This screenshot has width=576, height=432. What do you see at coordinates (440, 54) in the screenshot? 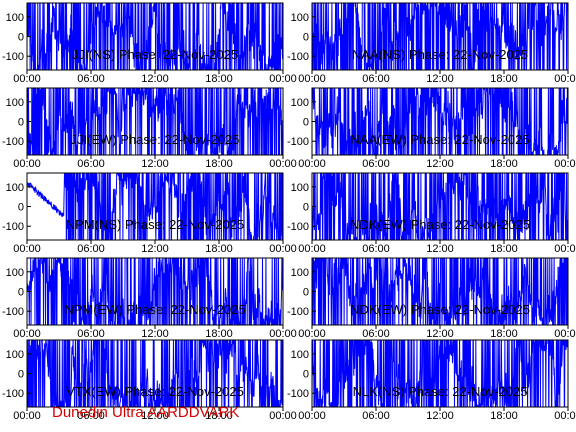
I see `panel-title: NAA(NS) Phase: 22-Nov-2025` at bounding box center [440, 54].